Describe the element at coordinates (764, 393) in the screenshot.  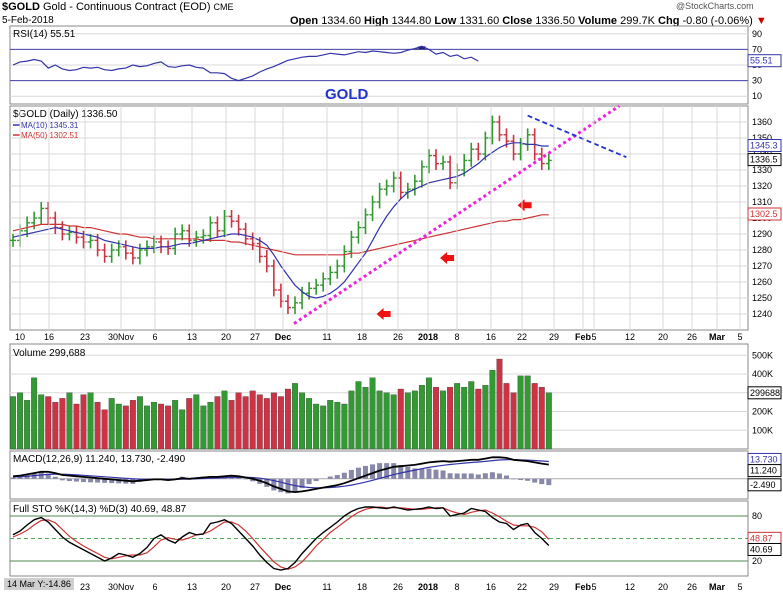
I see `volume-last-tag-box` at that location.